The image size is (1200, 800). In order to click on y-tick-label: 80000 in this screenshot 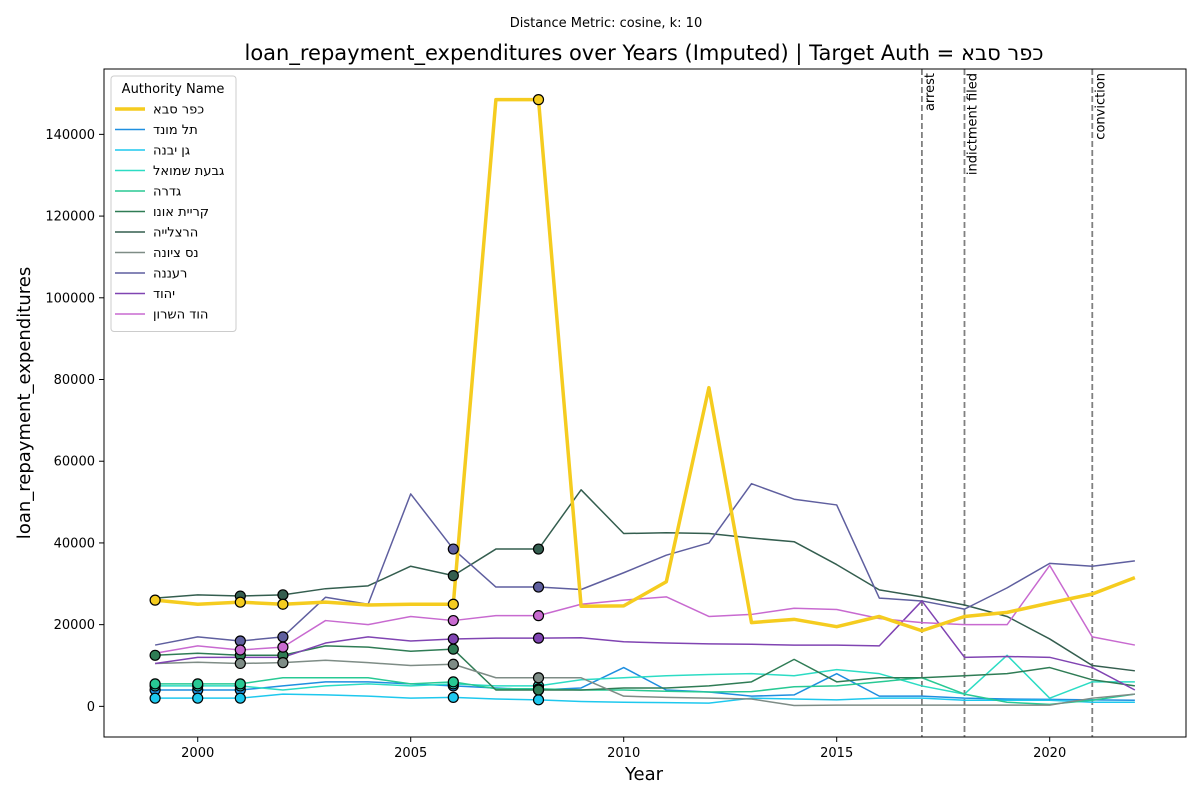, I will do `click(74, 380)`.